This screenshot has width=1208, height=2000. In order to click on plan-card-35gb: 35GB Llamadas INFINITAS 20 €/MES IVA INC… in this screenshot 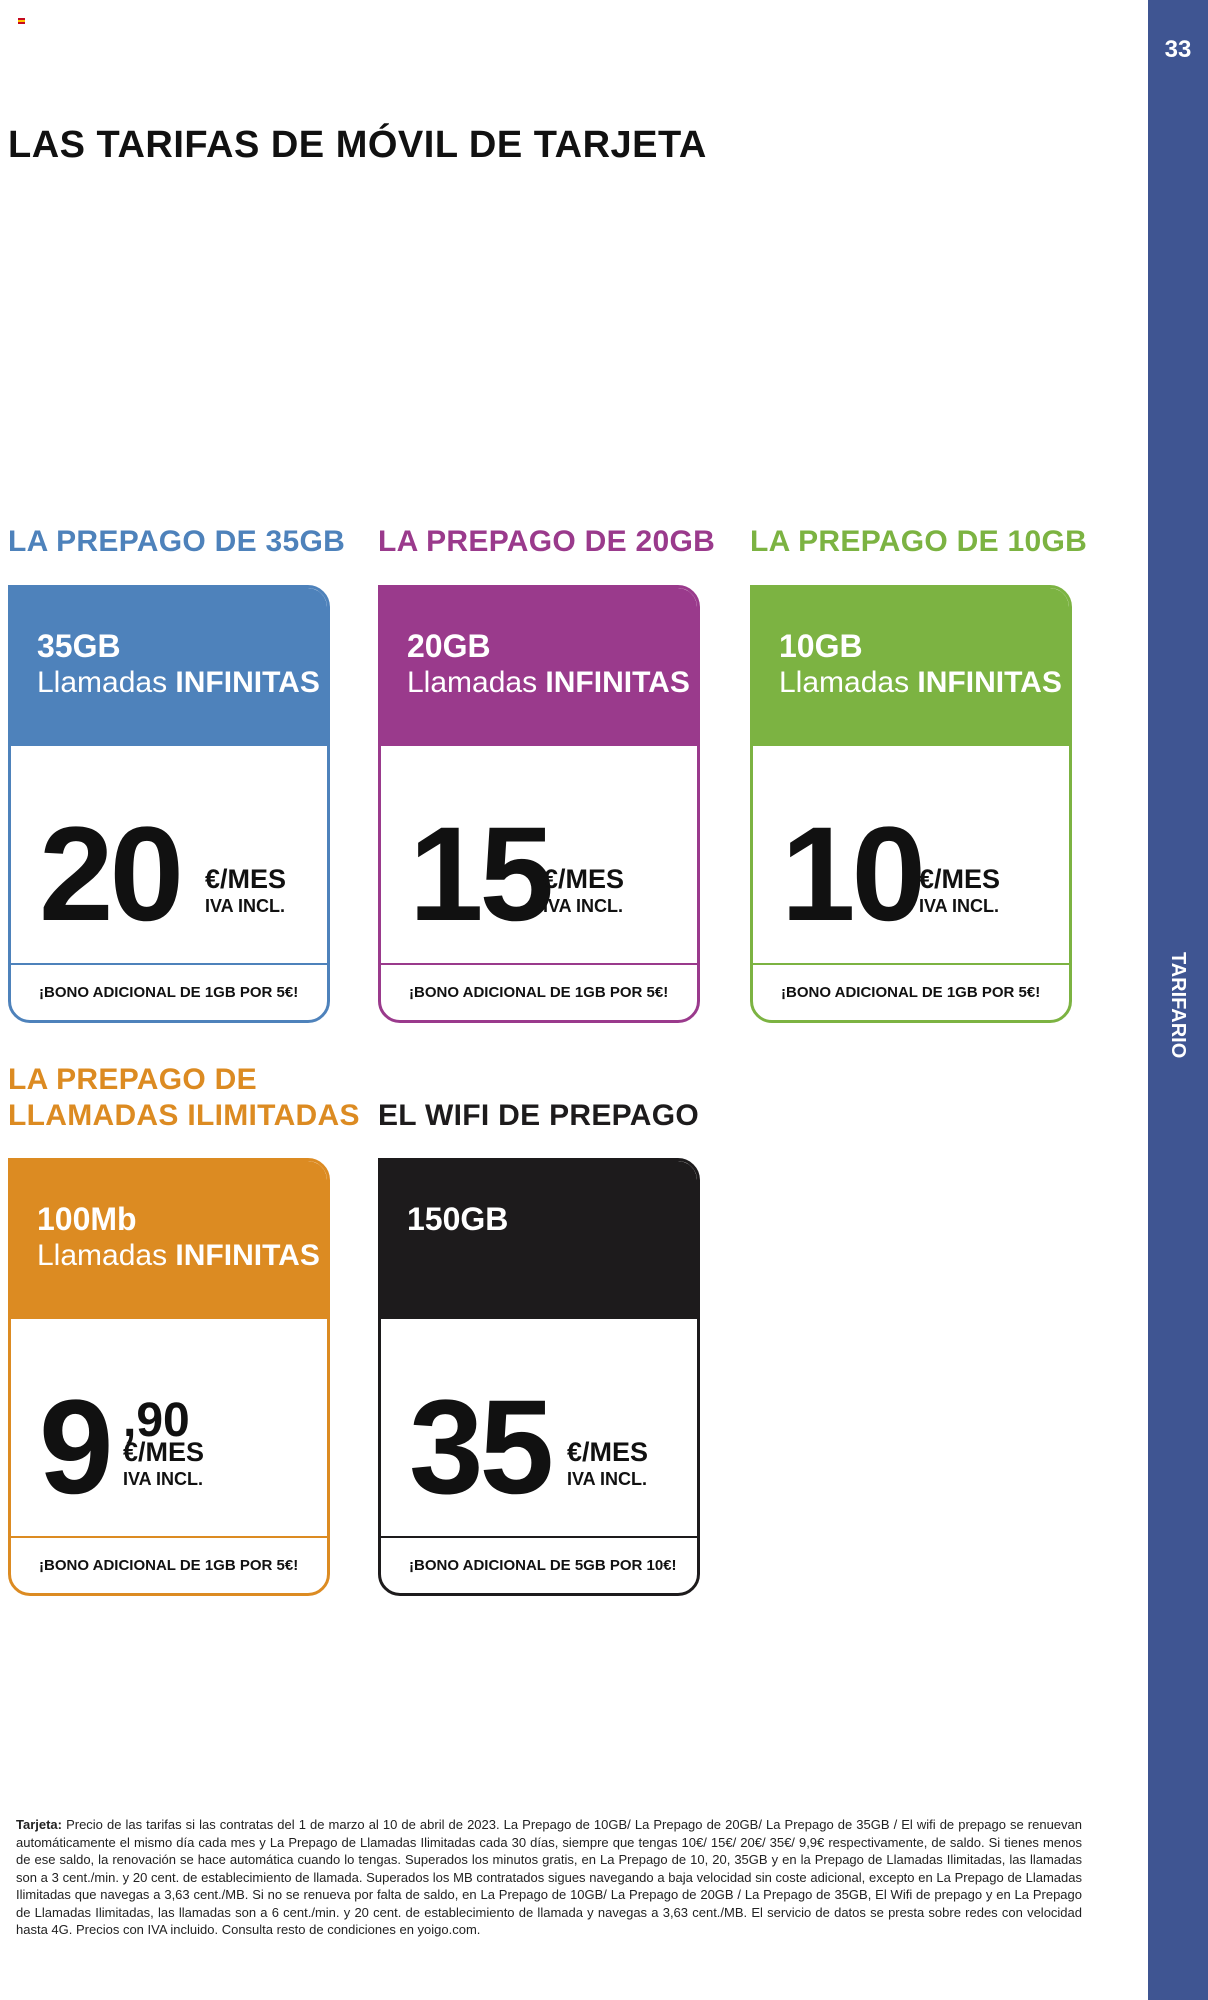, I will do `click(169, 804)`.